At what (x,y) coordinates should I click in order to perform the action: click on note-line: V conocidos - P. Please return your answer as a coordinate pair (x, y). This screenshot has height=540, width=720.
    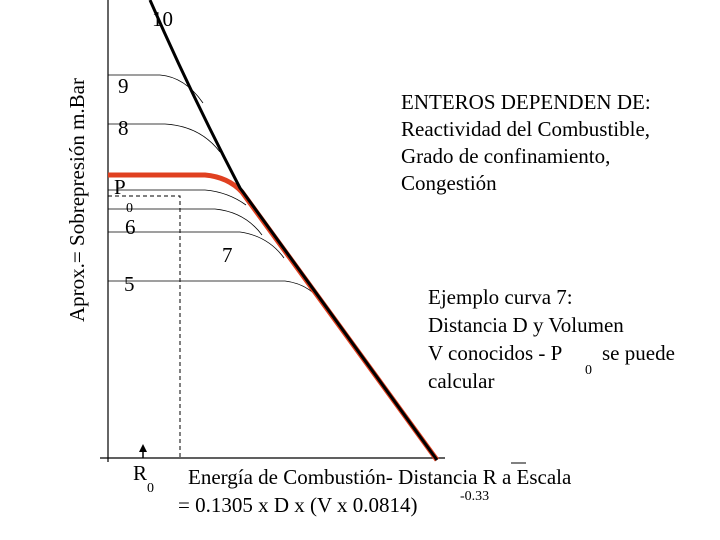
    Looking at the image, I should click on (495, 353).